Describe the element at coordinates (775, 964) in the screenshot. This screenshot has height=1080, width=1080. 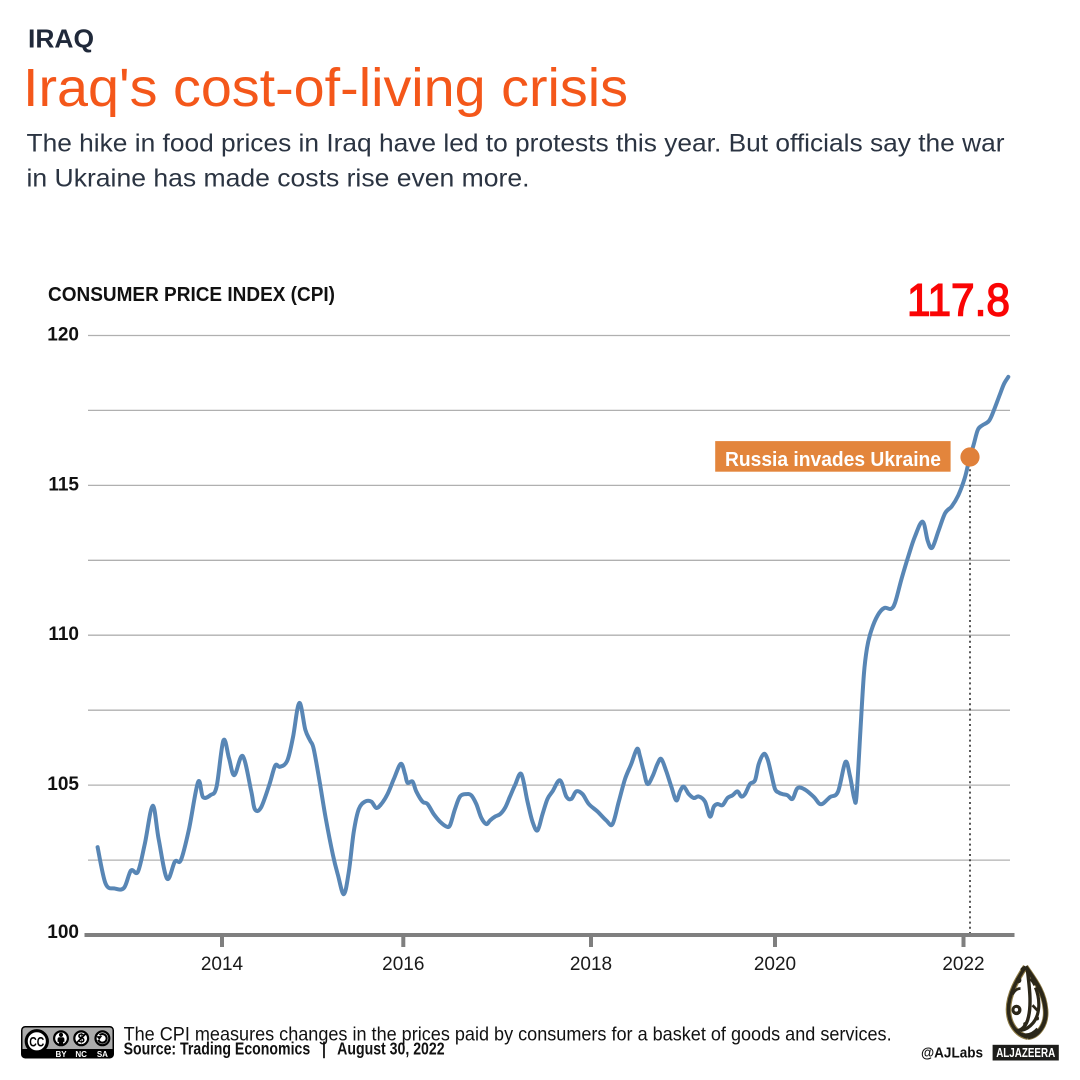
I see `svg-text: 2020` at that location.